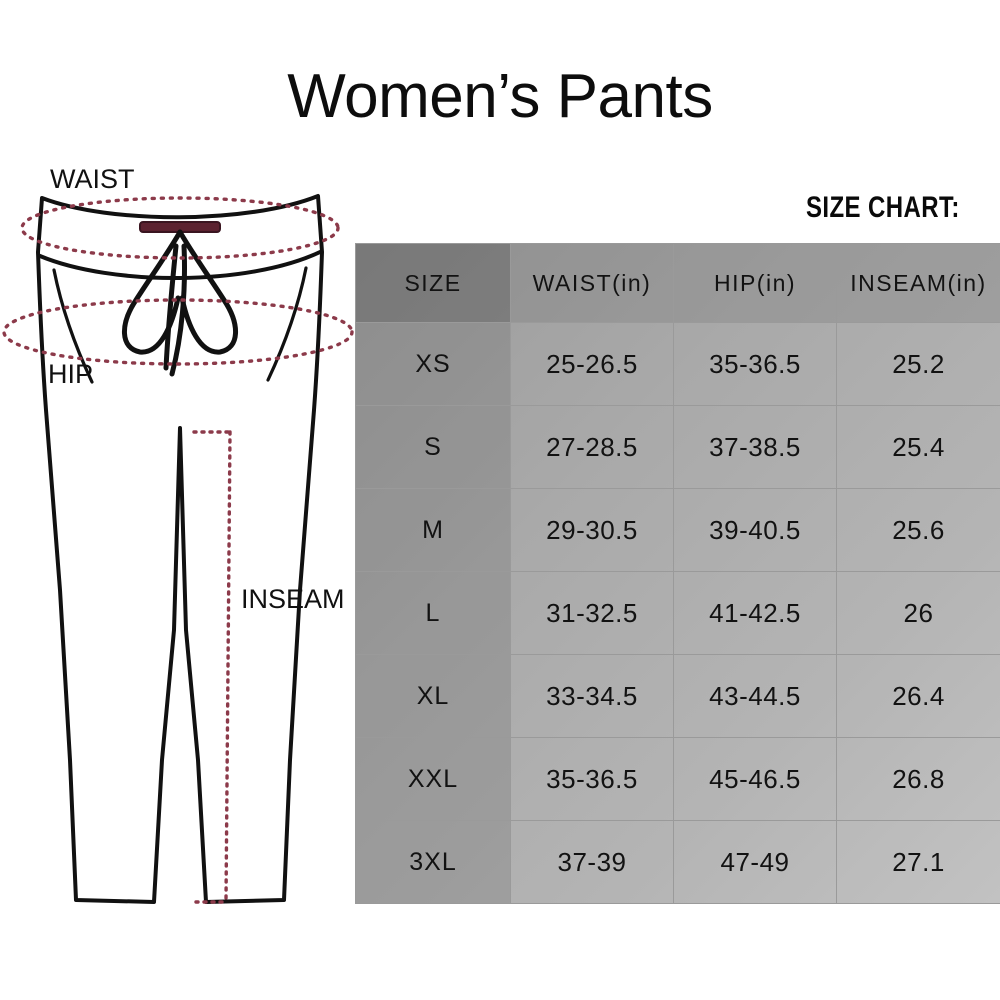  I want to click on pocket-seam-left, so click(73, 326).